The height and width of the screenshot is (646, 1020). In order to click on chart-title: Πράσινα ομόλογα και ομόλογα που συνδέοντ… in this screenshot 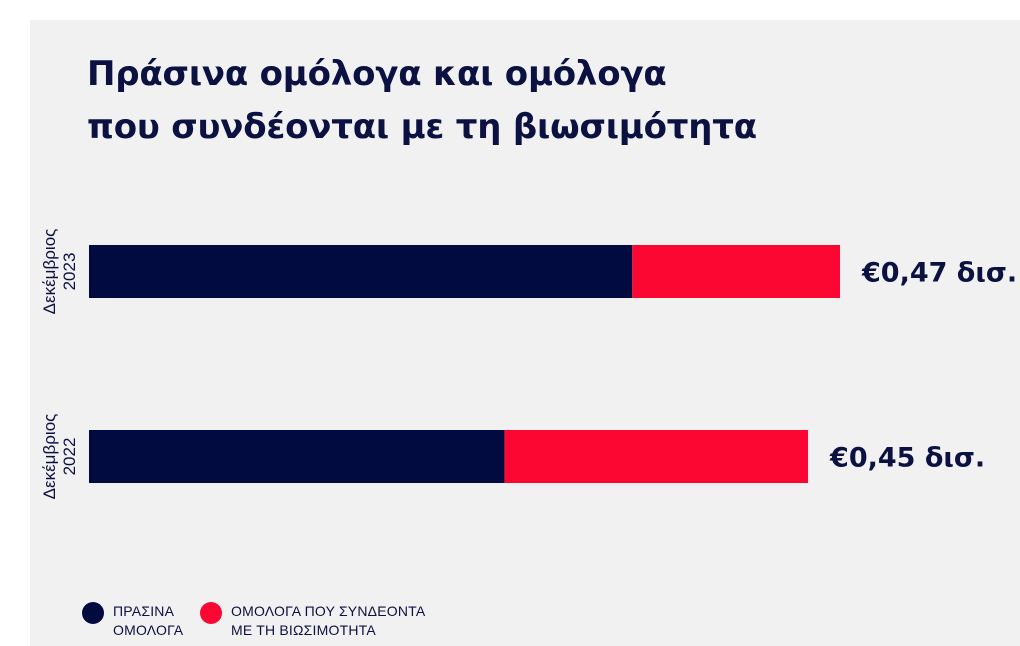, I will do `click(422, 101)`.